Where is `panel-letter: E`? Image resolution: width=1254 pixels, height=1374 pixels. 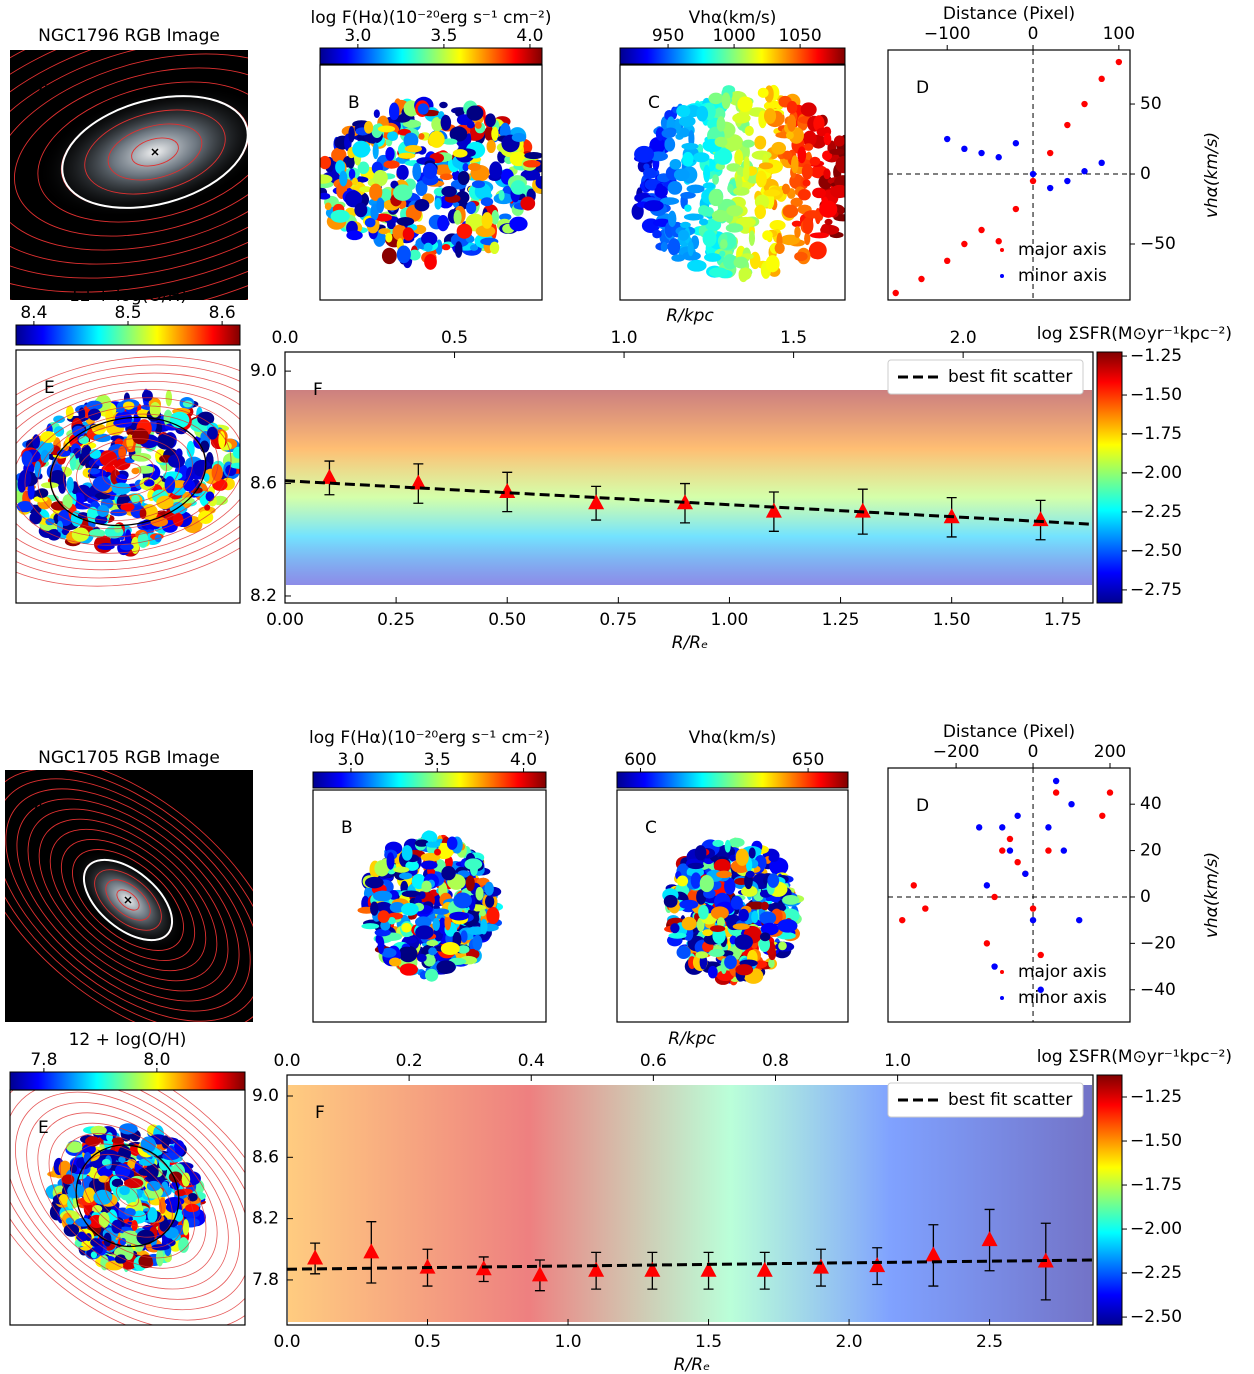 panel-letter: E is located at coordinates (43, 1128).